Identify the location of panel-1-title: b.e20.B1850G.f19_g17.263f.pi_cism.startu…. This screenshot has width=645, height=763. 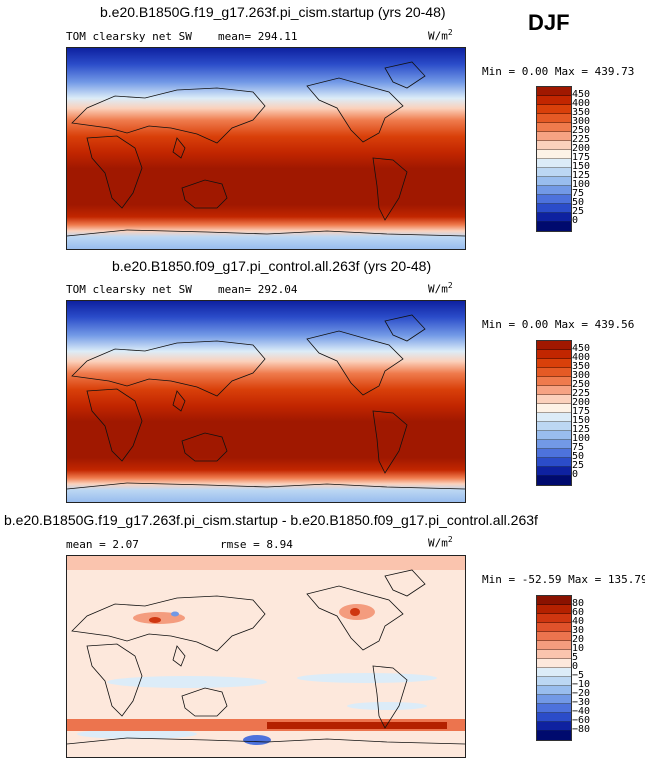
(273, 12).